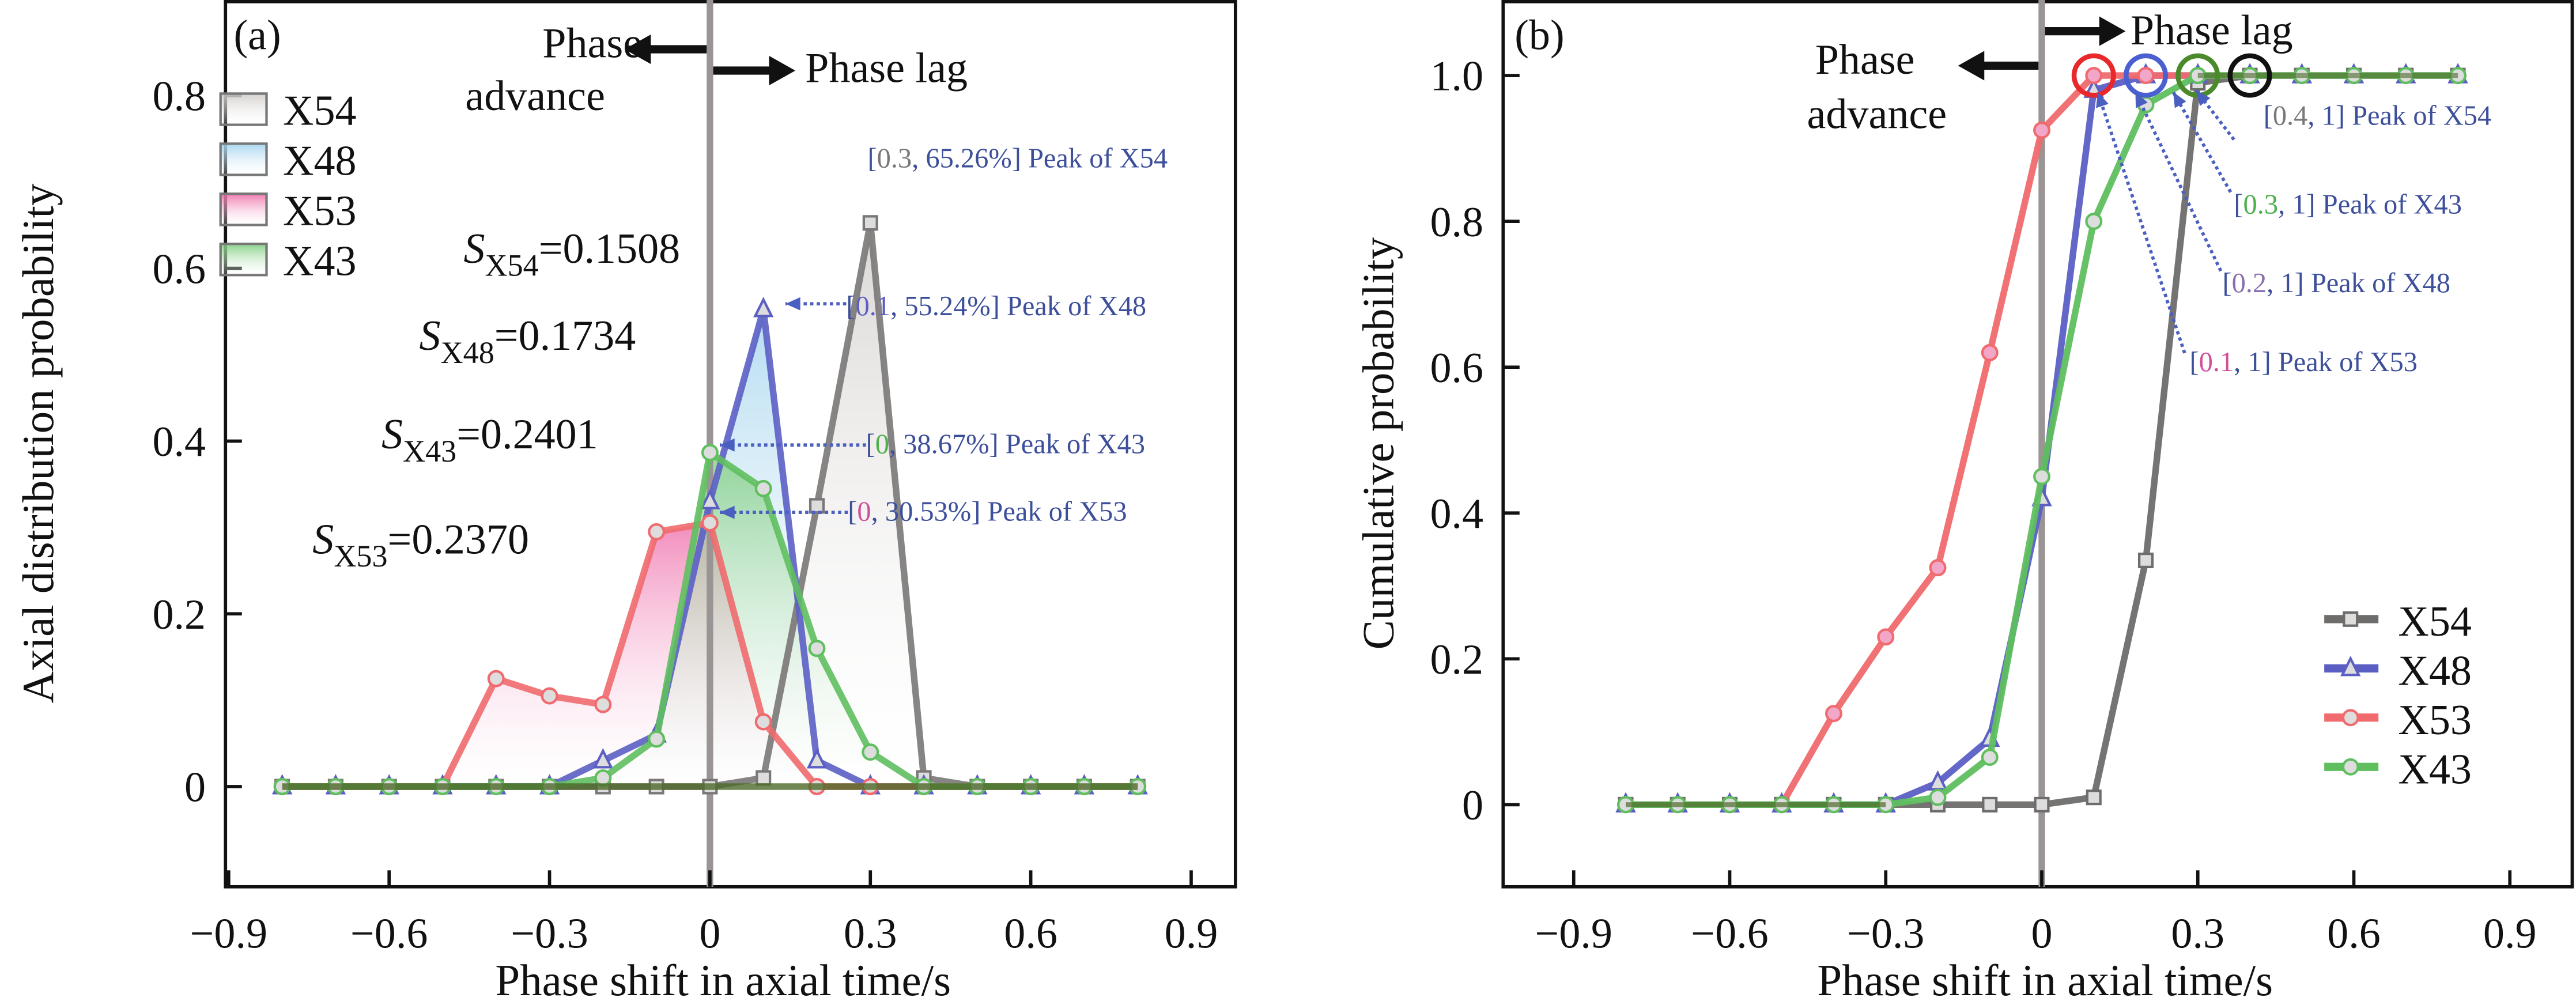 This screenshot has height=1005, width=2576. Describe the element at coordinates (2249, 75) in the screenshot. I see `peak-circle` at that location.